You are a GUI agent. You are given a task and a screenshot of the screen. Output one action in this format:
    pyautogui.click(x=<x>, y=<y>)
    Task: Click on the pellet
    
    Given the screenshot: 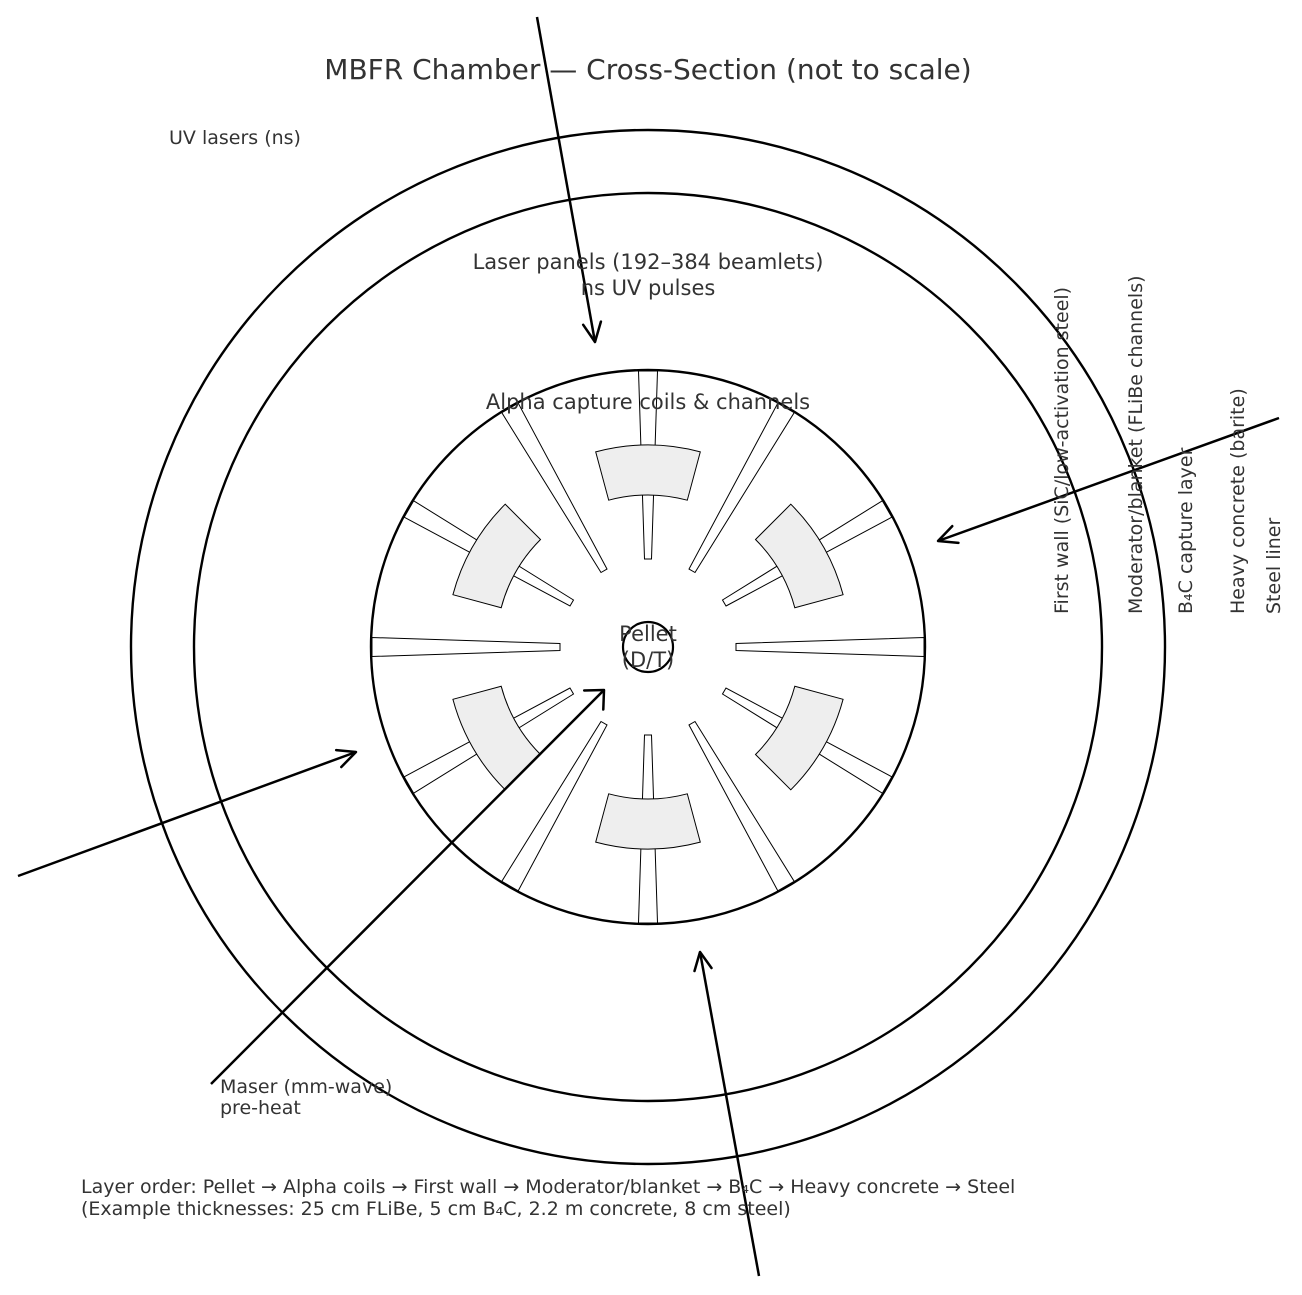 What is the action you would take?
    pyautogui.click(x=648, y=647)
    